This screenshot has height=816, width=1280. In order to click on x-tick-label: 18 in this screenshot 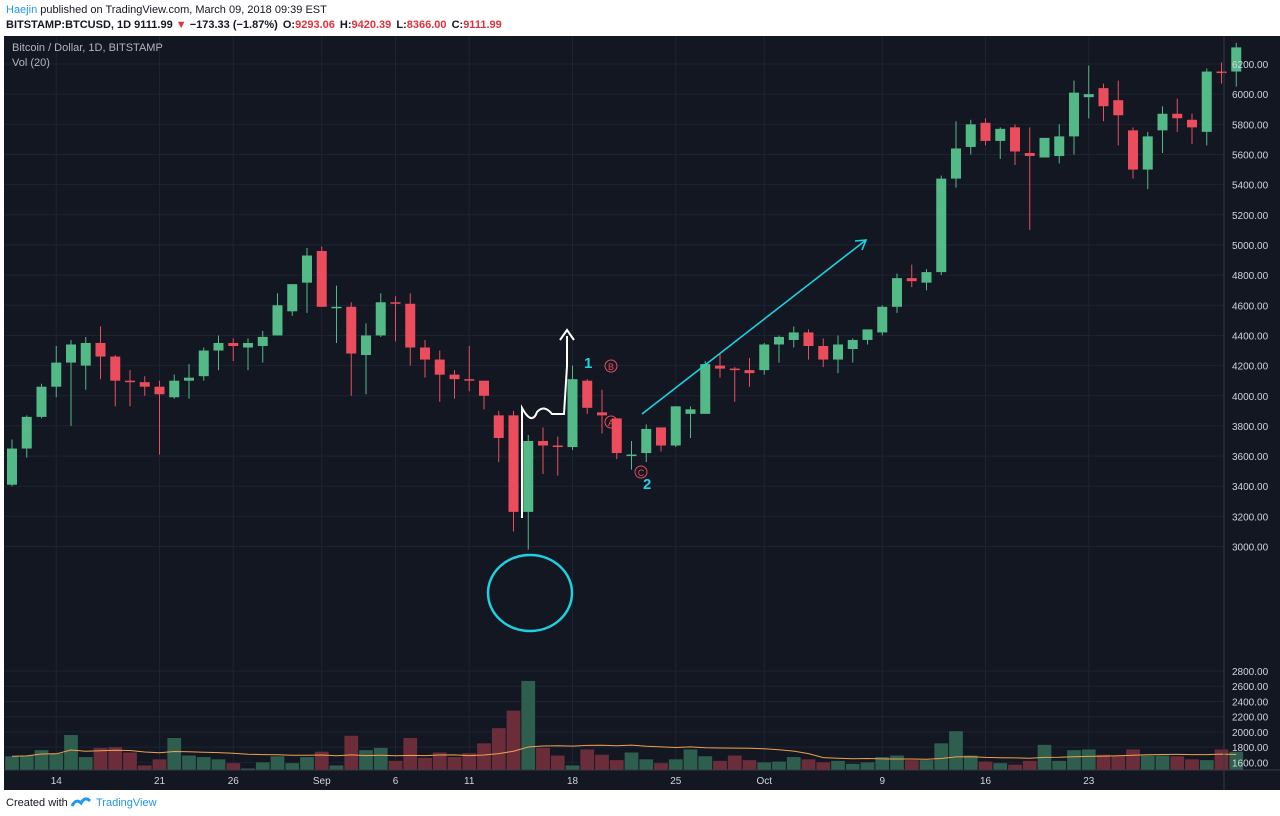, I will do `click(573, 781)`.